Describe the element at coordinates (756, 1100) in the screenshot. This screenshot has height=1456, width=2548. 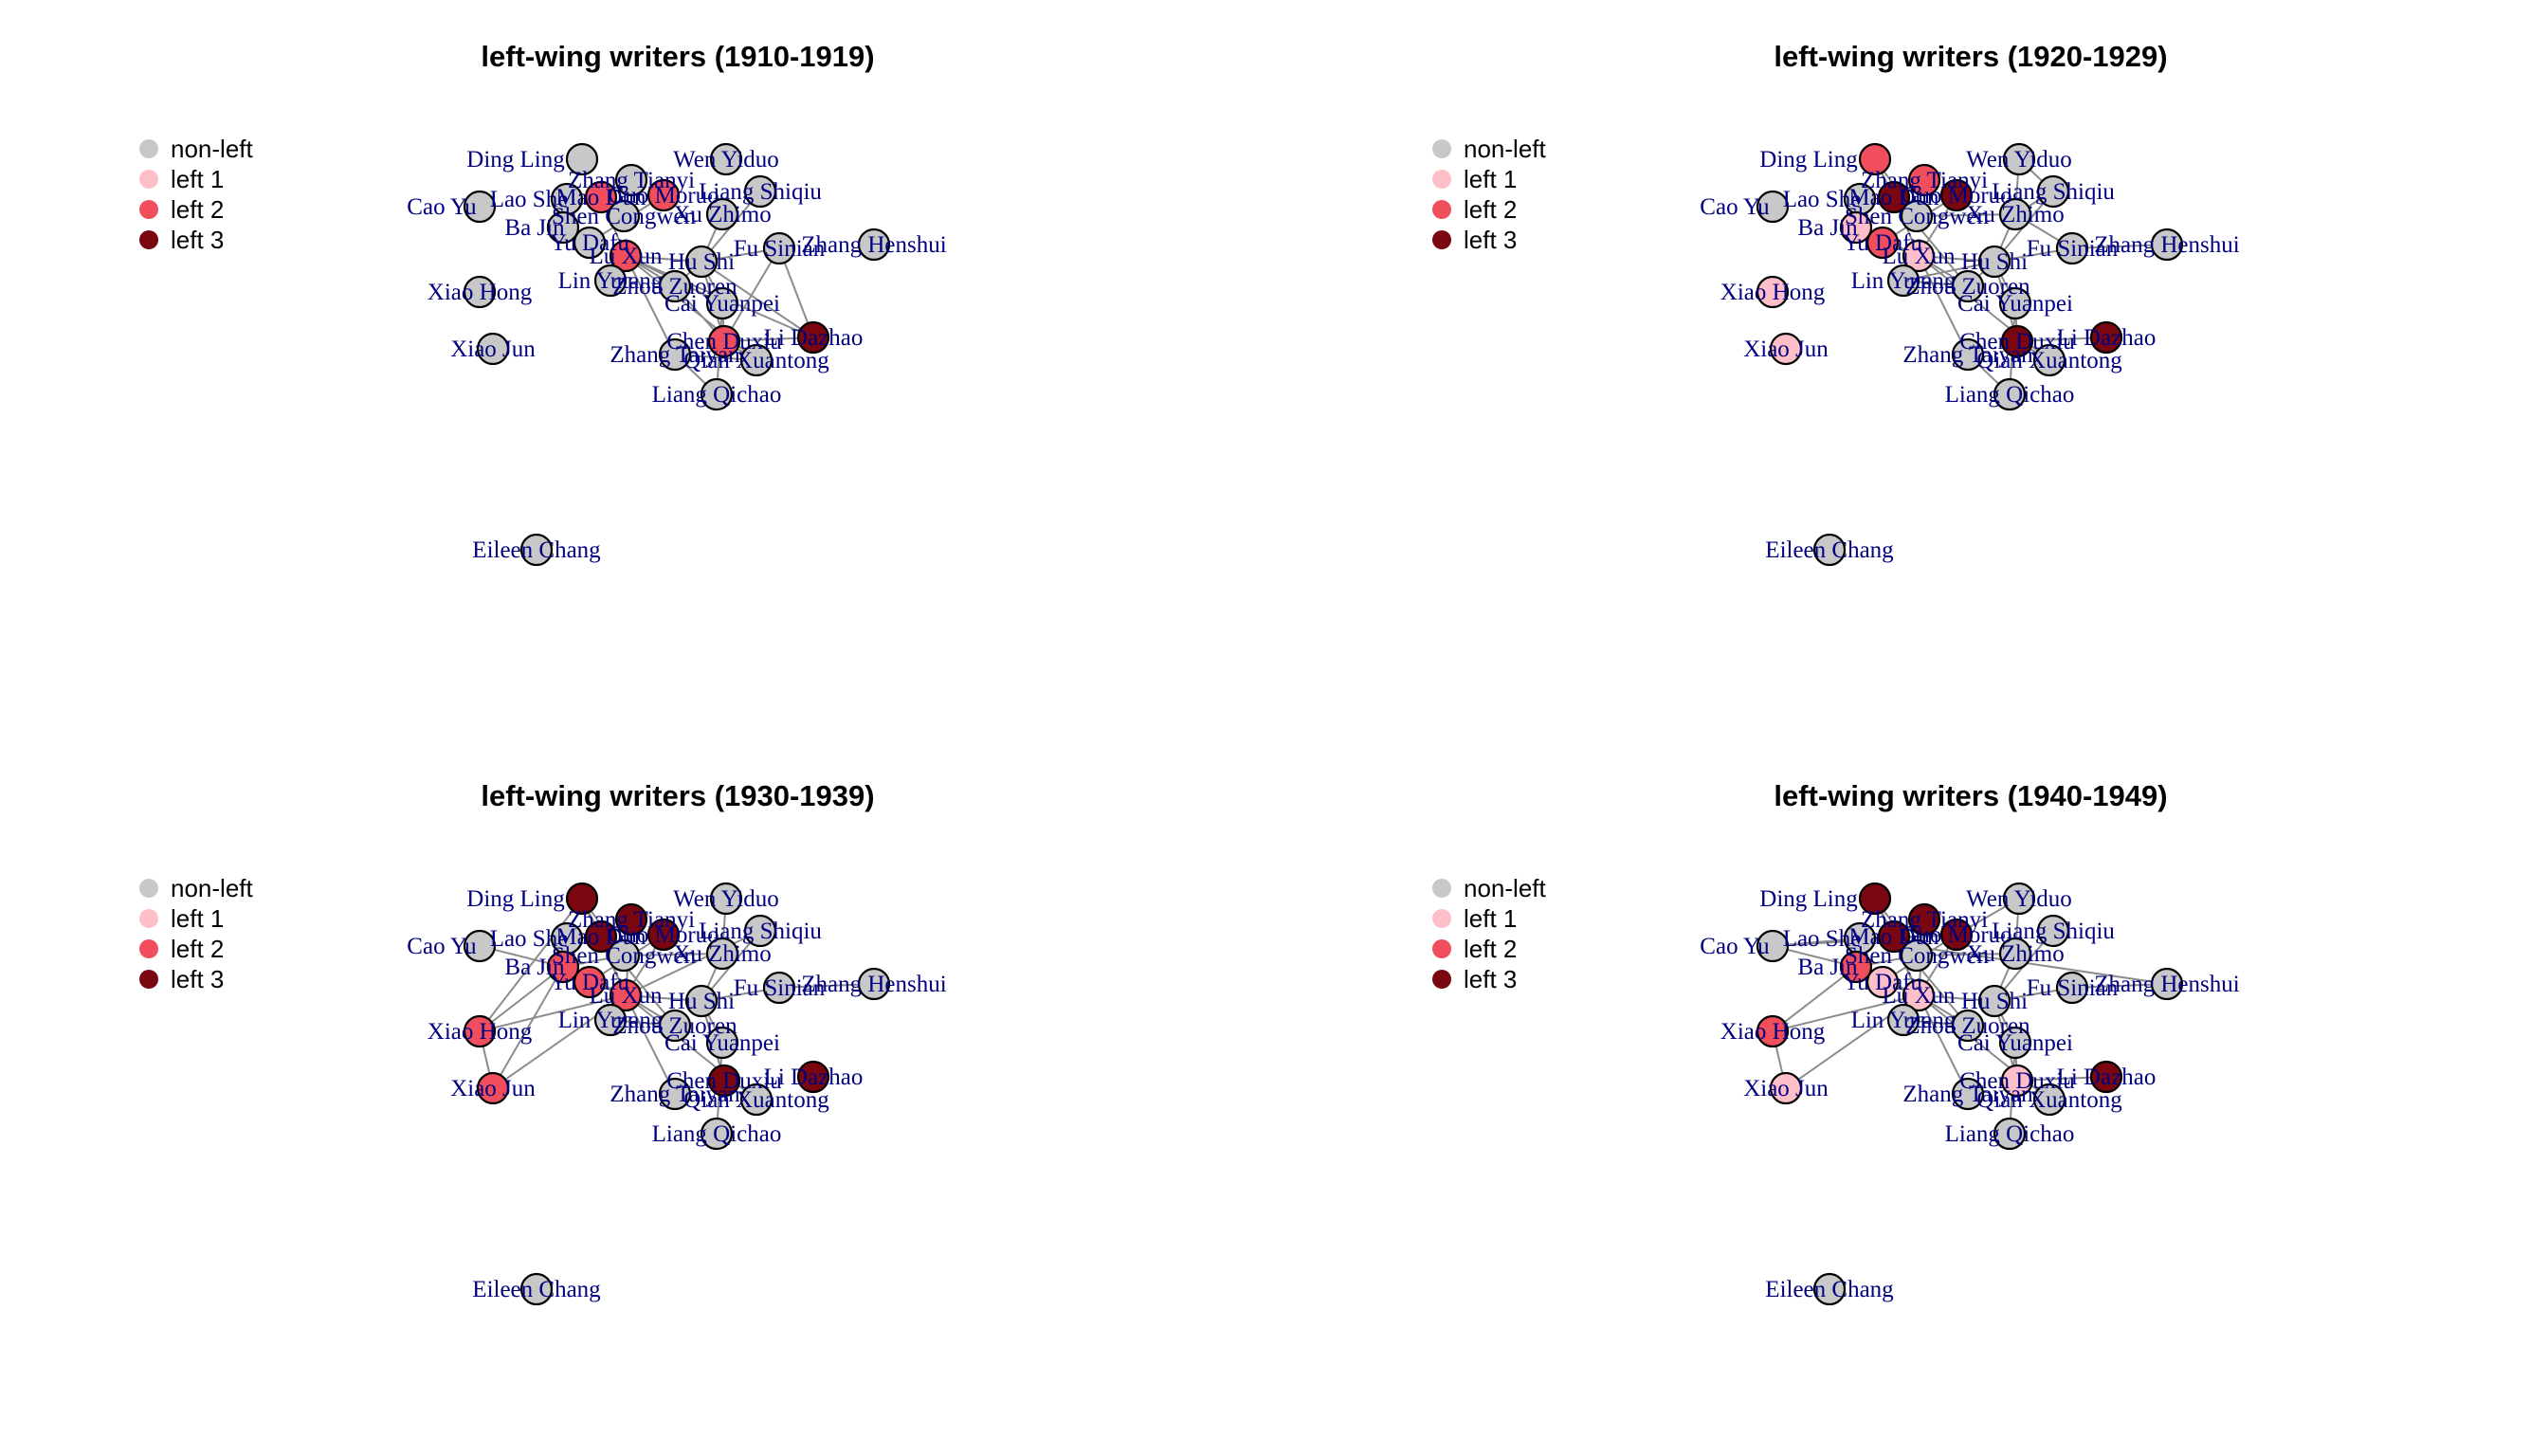
I see `node-label: Qian Xuantong` at that location.